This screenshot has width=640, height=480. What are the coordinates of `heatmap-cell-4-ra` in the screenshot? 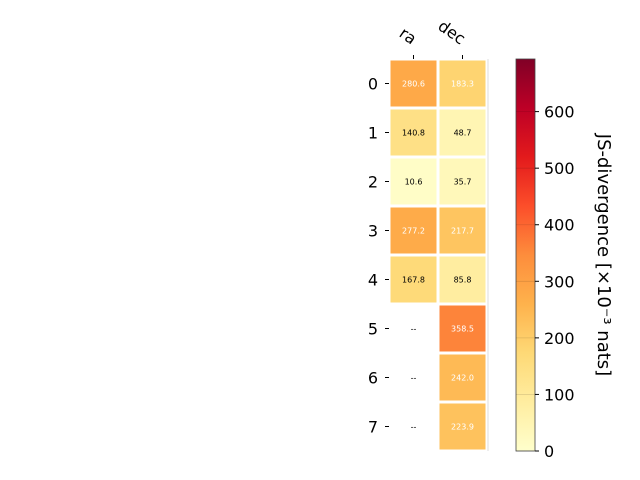 It's located at (413, 279).